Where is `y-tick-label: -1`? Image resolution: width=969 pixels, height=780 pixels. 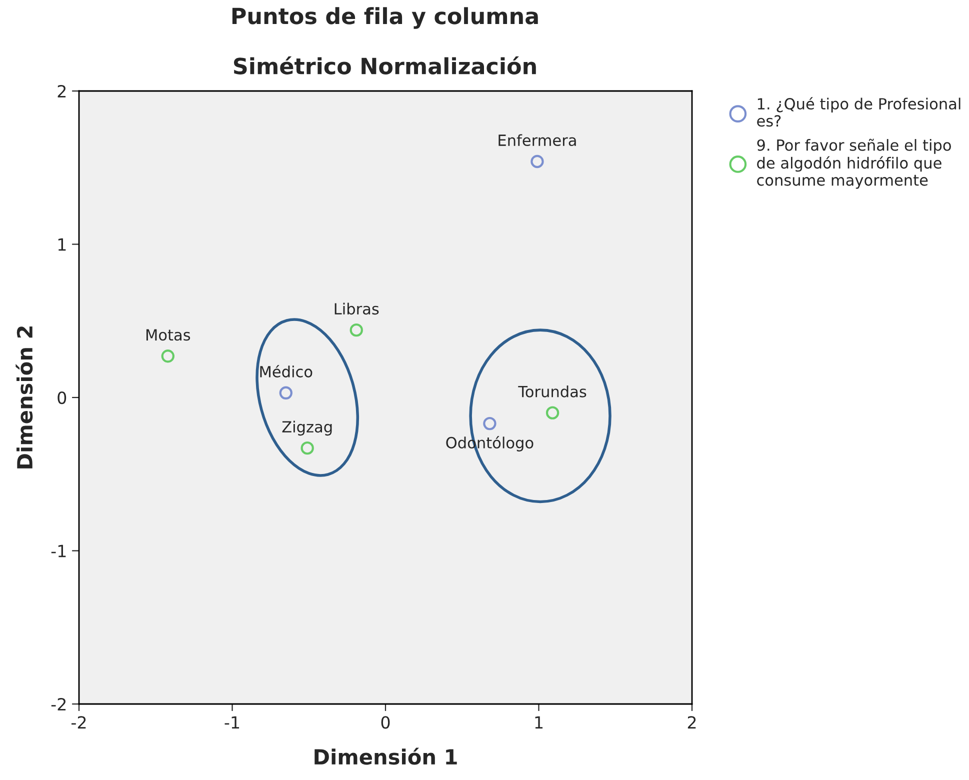 y-tick-label: -1 is located at coordinates (58, 551).